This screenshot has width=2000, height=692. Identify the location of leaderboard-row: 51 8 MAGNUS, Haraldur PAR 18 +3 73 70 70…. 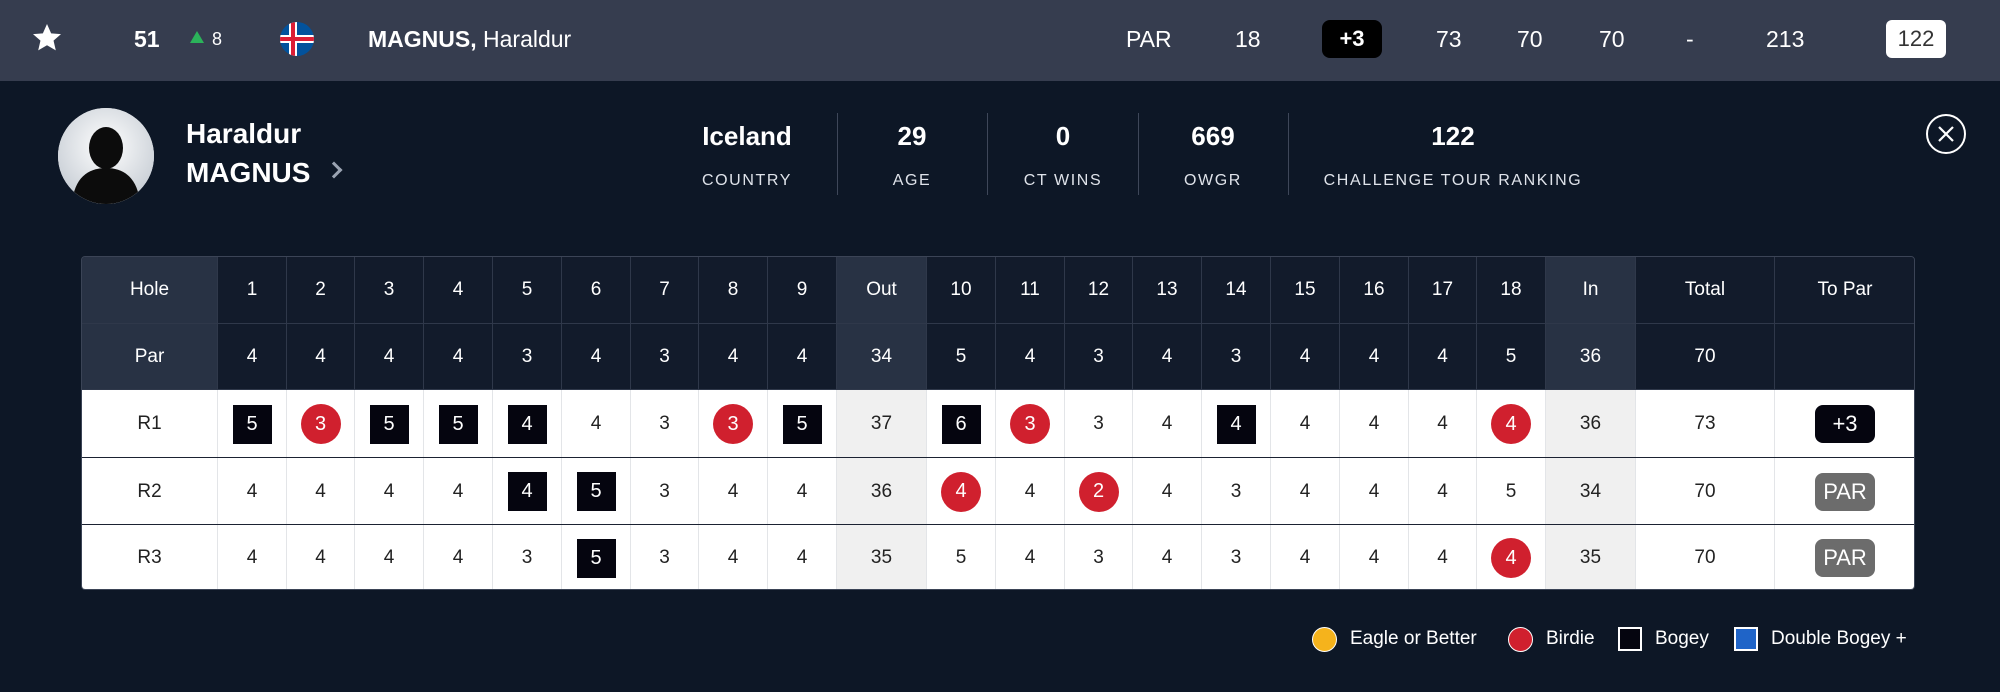
(1000, 40).